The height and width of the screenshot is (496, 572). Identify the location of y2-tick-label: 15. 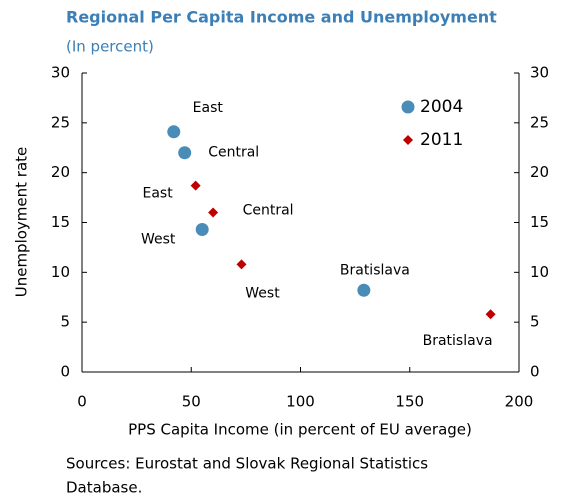
(539, 222).